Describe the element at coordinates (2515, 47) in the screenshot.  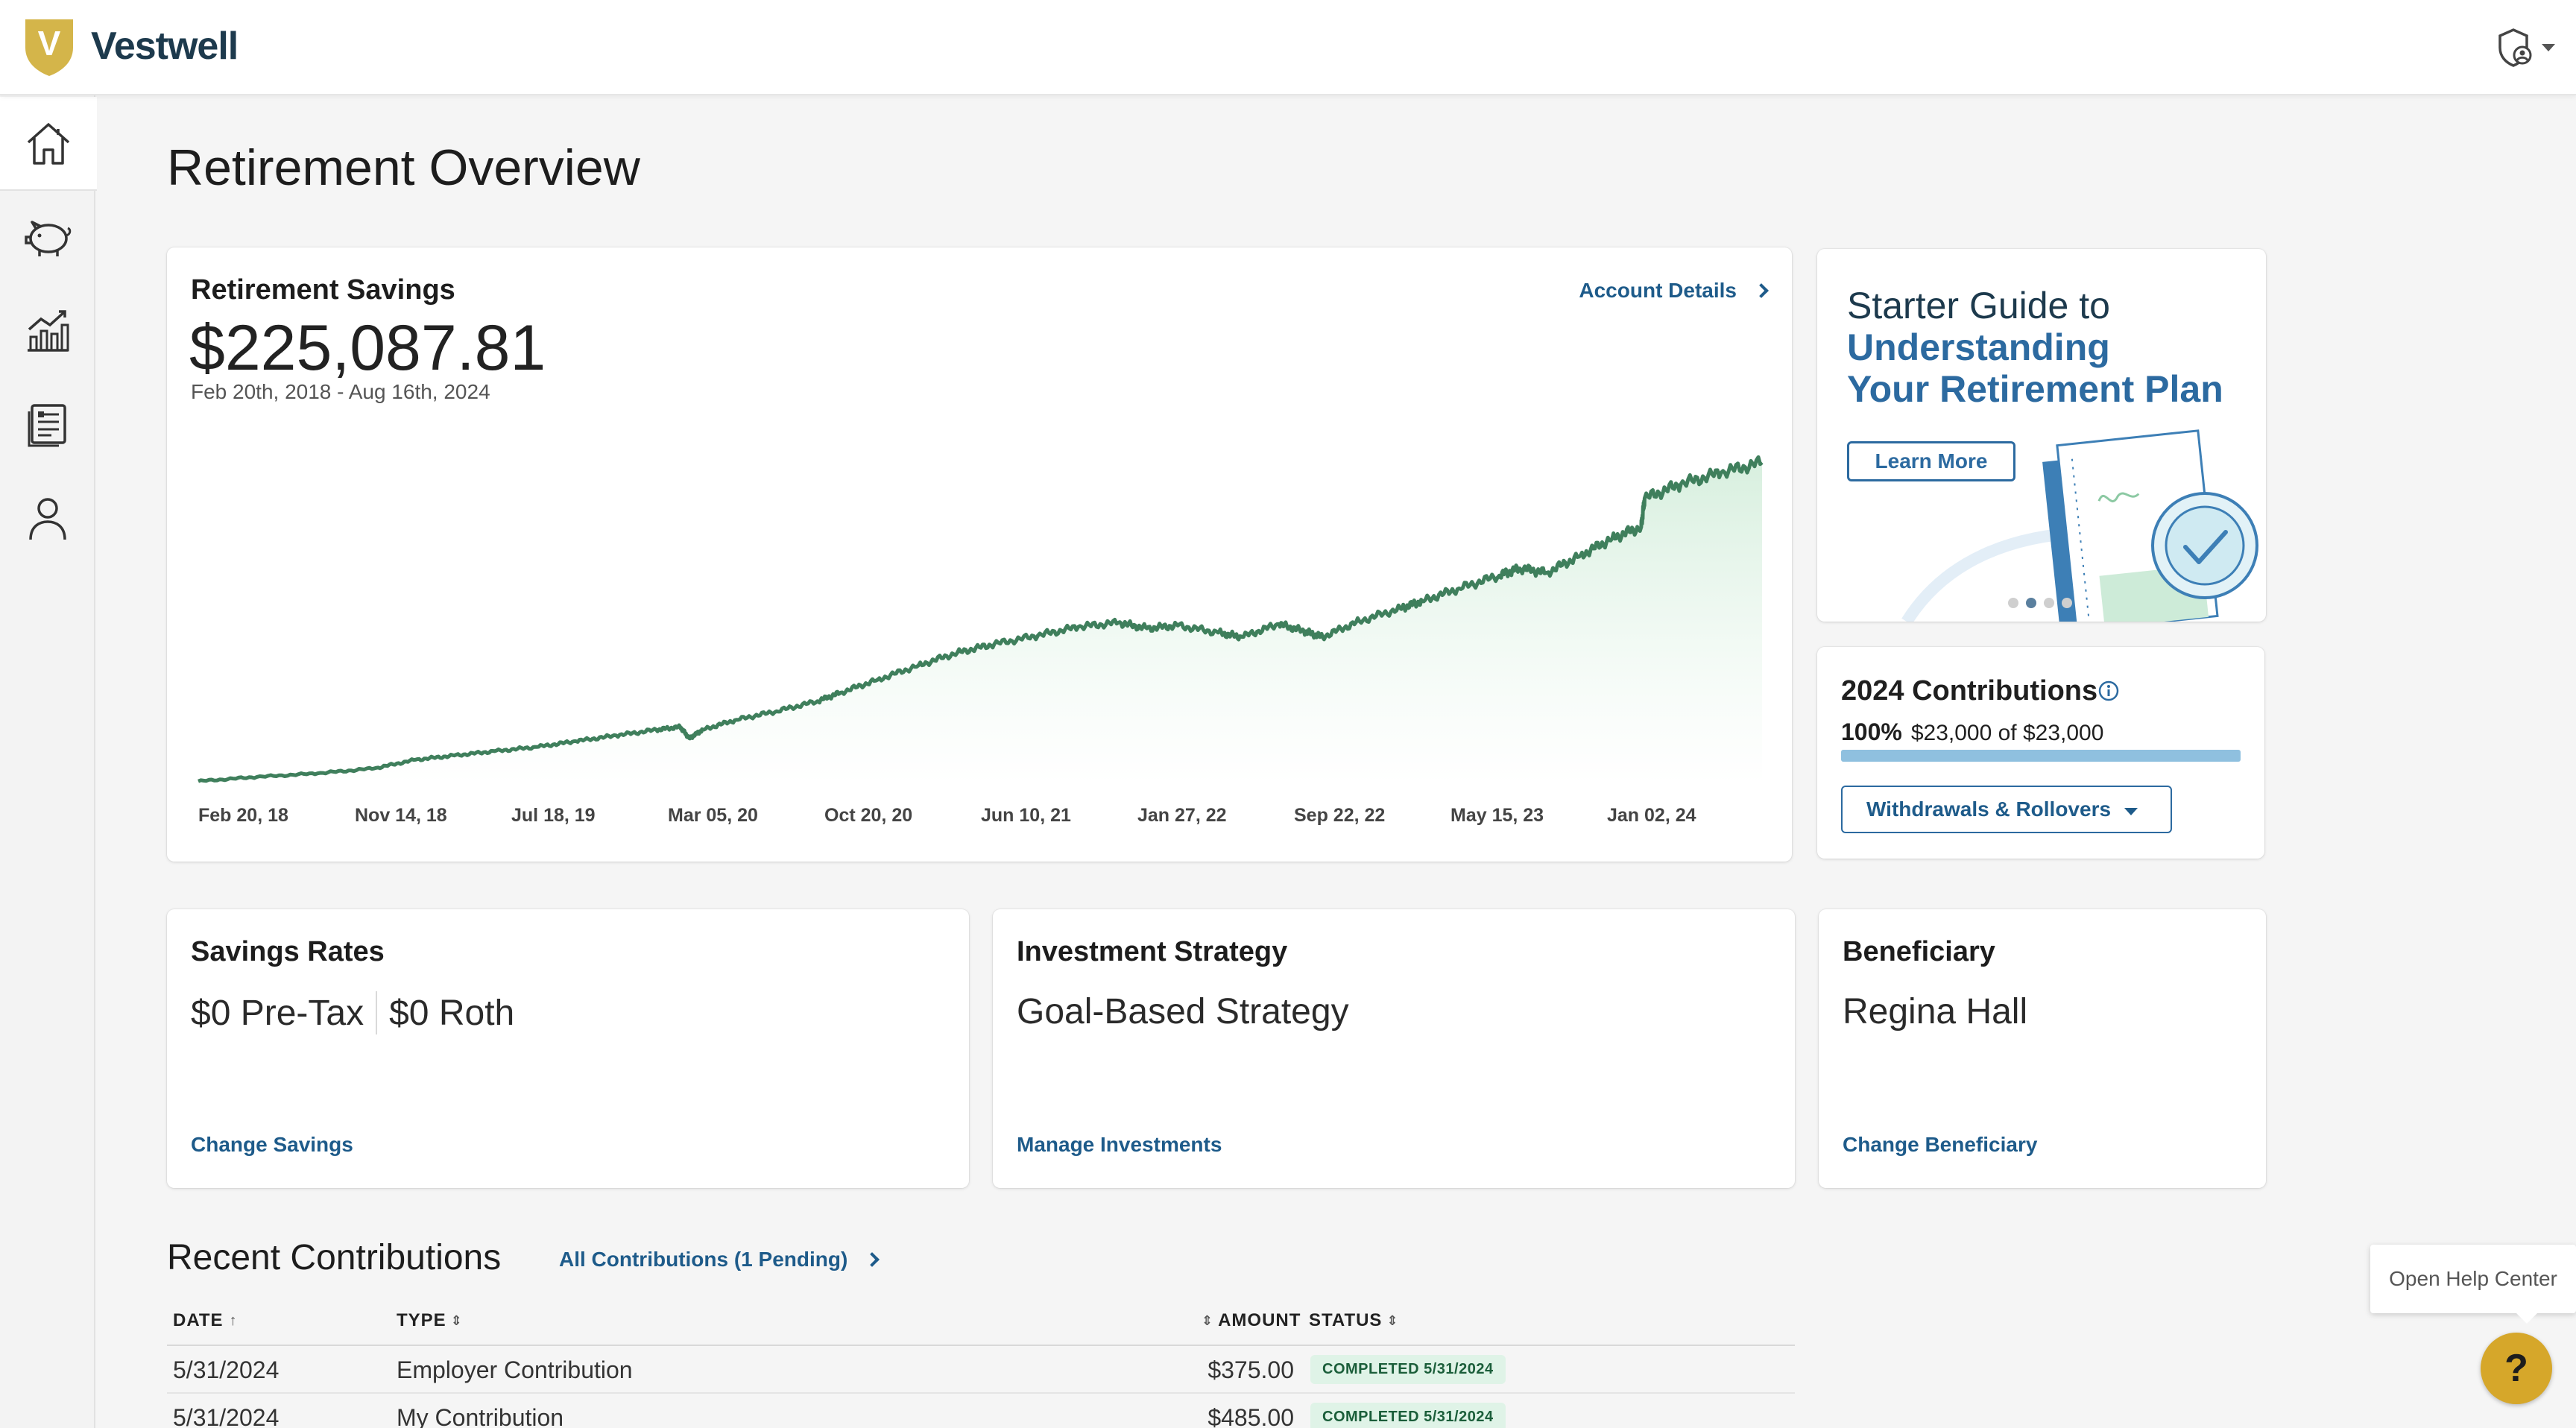
I see `shield-user-icon` at that location.